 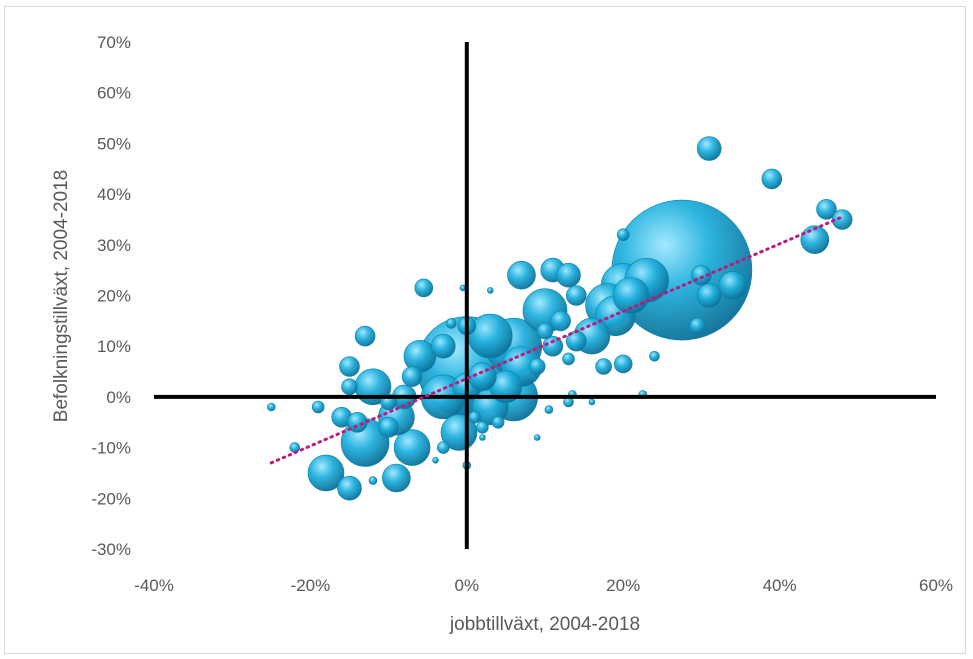 What do you see at coordinates (114, 42) in the screenshot?
I see `y-tick-label: 70%` at bounding box center [114, 42].